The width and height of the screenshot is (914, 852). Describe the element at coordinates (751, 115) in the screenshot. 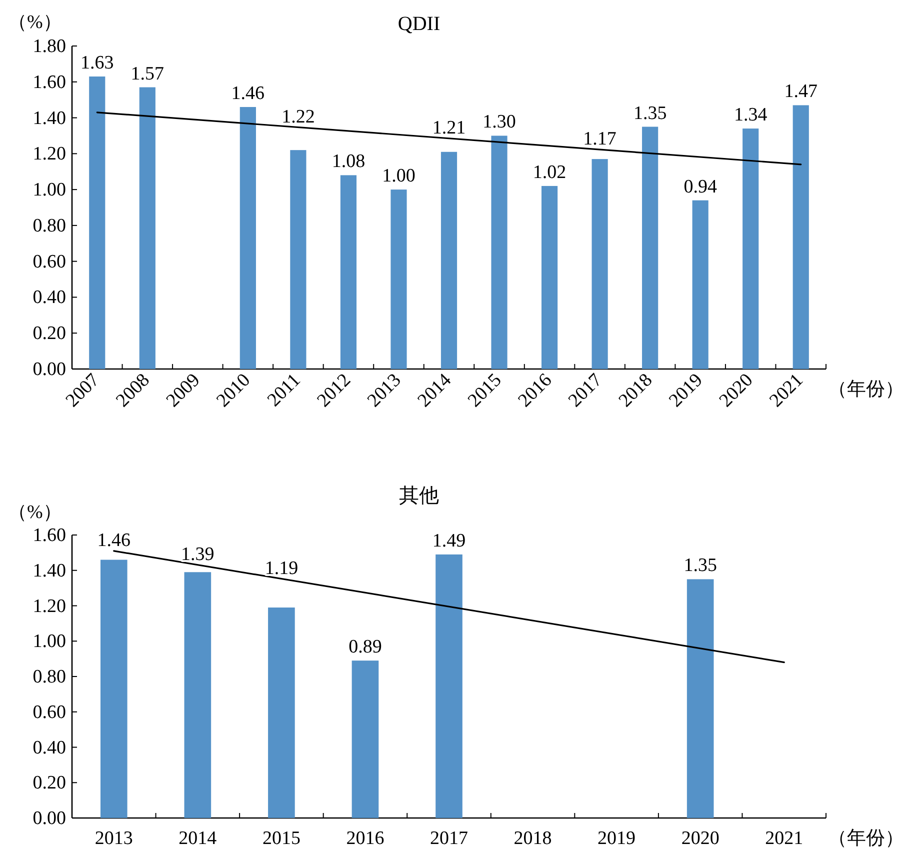

I see `data-label: 1.34` at that location.